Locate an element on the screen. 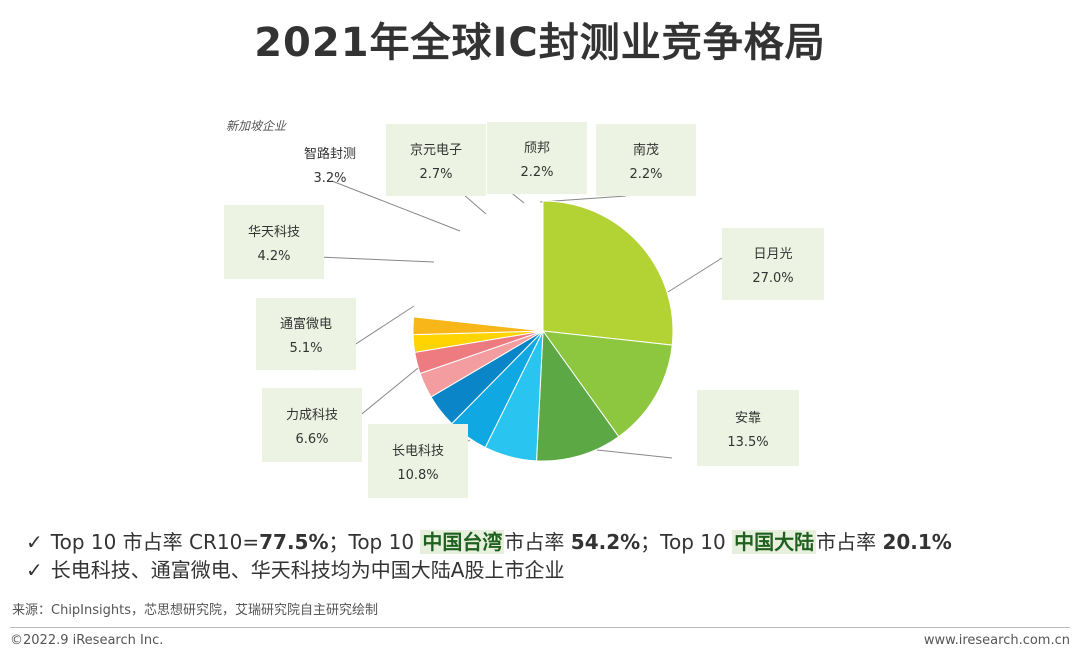  bullet-segment: 54.2% is located at coordinates (605, 542).